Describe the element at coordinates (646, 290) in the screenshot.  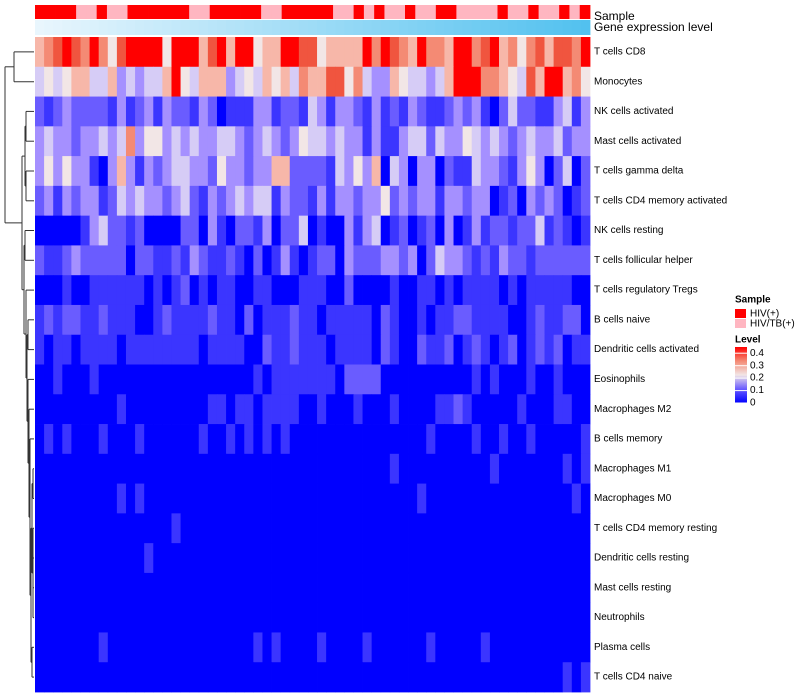
I see `row-label: T cells regulatory Tregs` at that location.